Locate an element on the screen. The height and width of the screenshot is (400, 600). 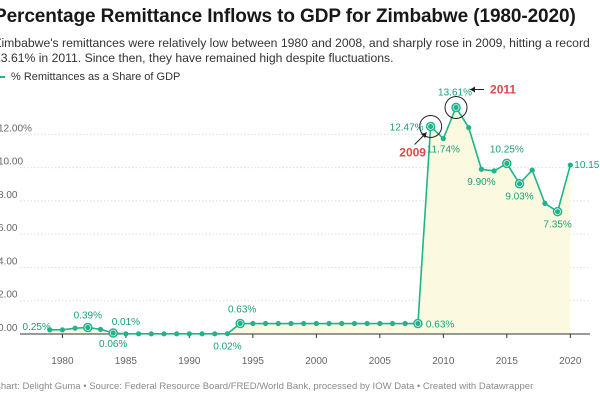
x-tick-label: 2000 is located at coordinates (316, 361).